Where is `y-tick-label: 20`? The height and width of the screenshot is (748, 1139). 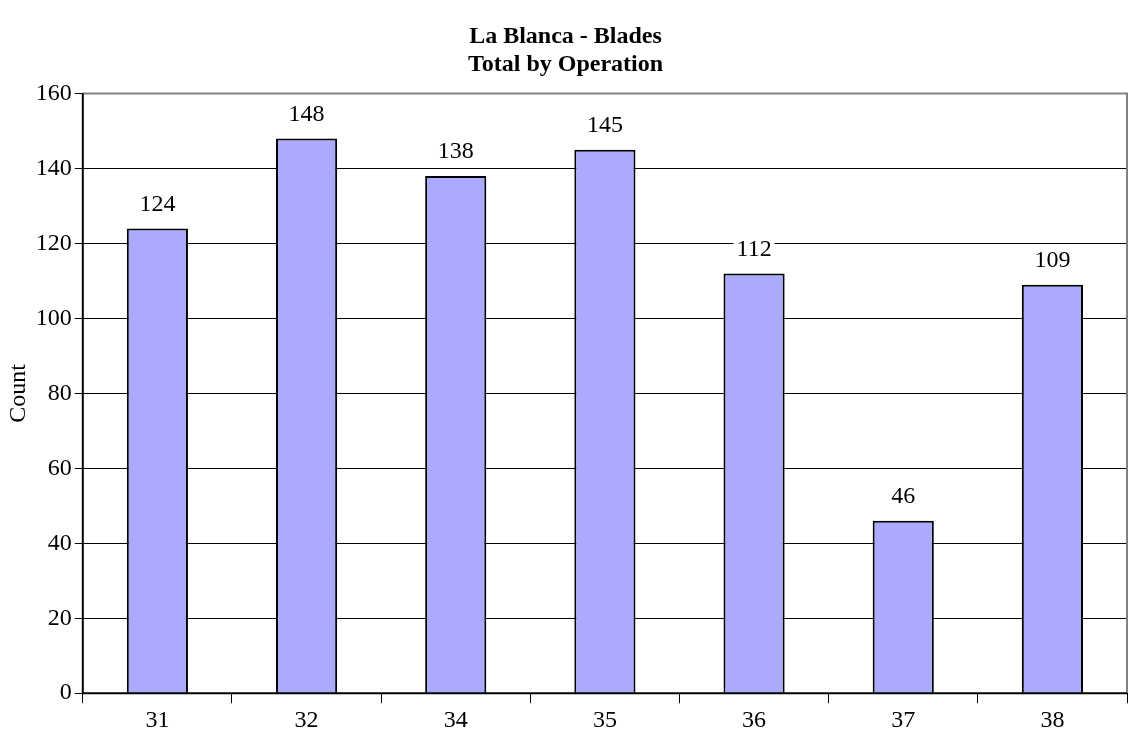 y-tick-label: 20 is located at coordinates (59, 616).